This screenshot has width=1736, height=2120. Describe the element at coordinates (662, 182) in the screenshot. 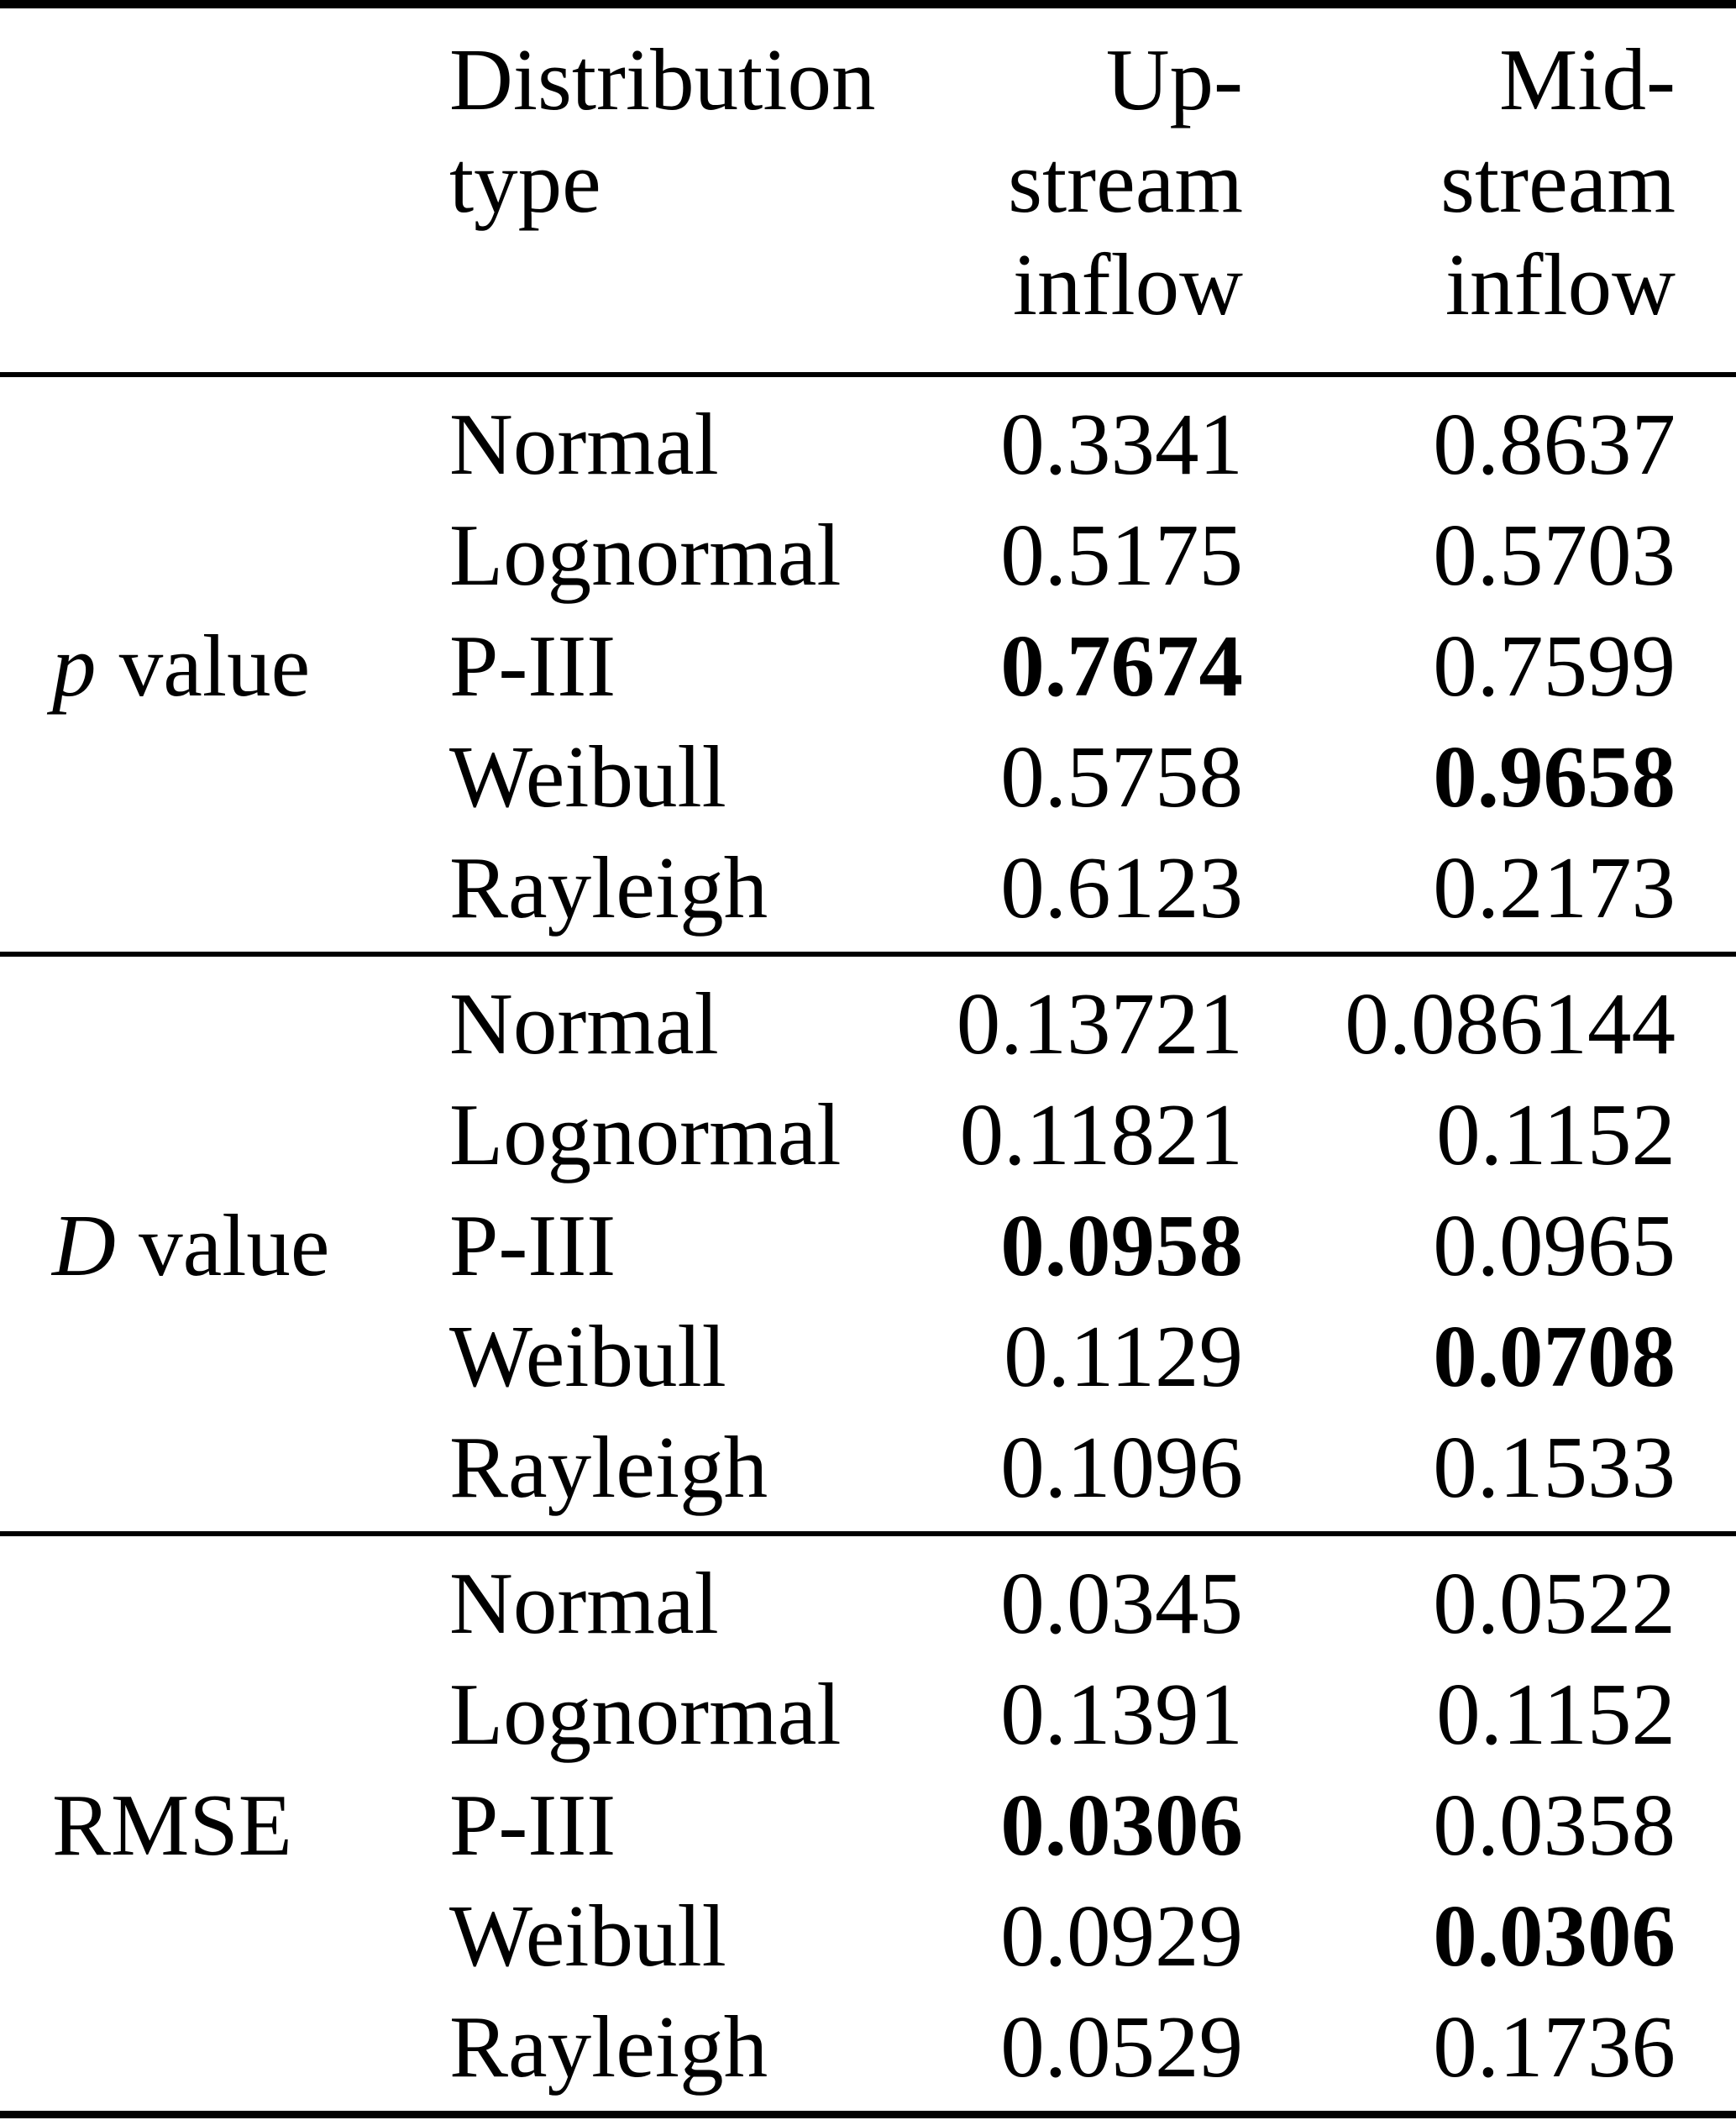

I see `column-header-distribution-type: Distribution type` at that location.